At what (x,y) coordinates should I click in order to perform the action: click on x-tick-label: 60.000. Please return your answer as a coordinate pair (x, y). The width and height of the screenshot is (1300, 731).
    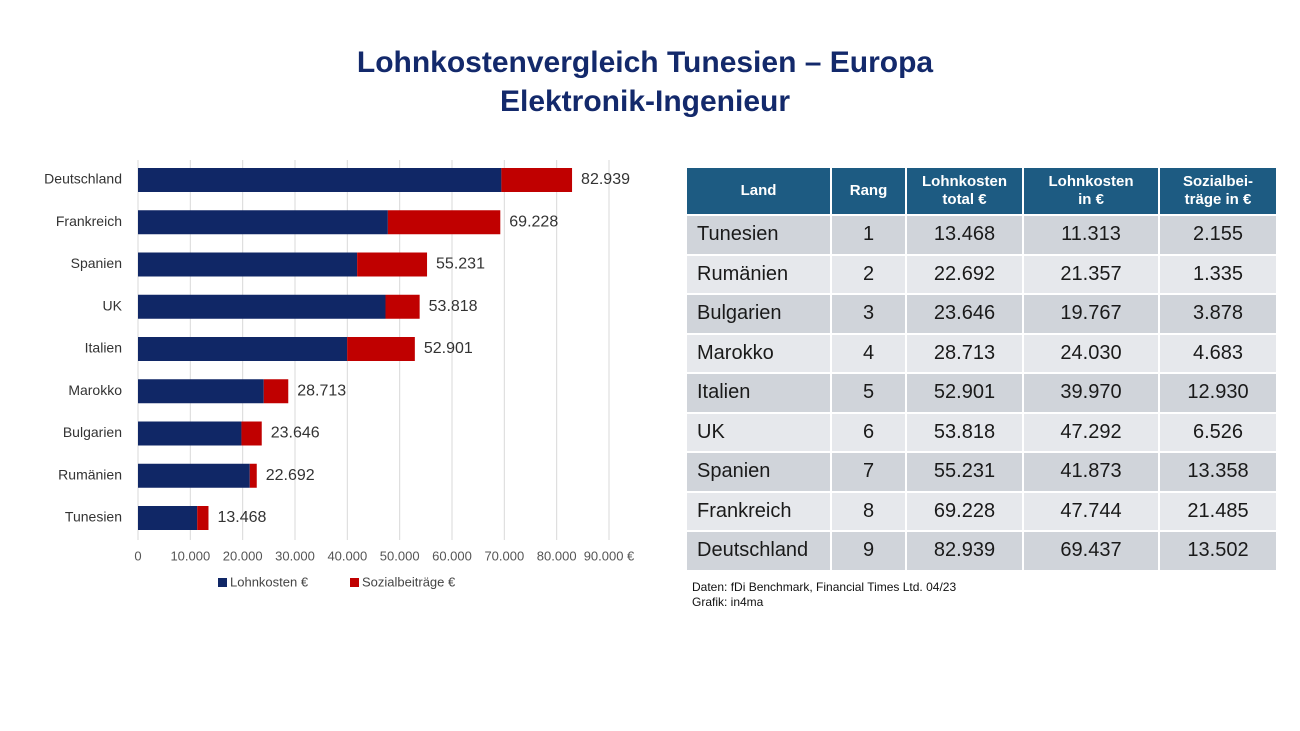
    Looking at the image, I should click on (452, 555).